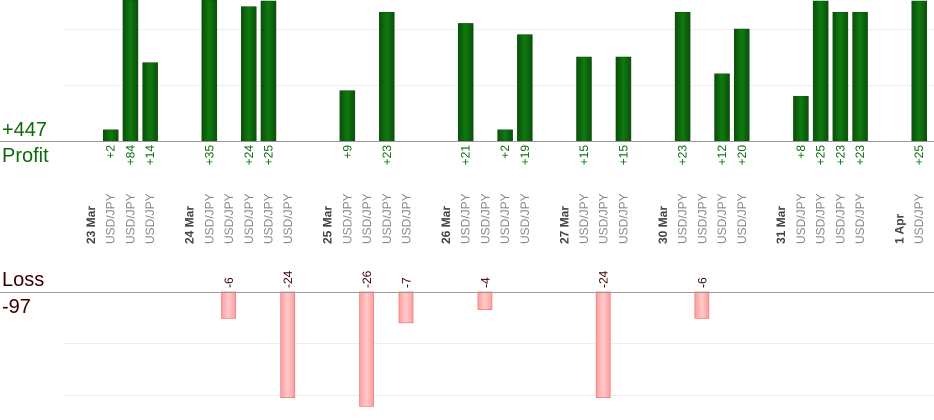  Describe the element at coordinates (367, 279) in the screenshot. I see `loss-value-label: -26` at that location.